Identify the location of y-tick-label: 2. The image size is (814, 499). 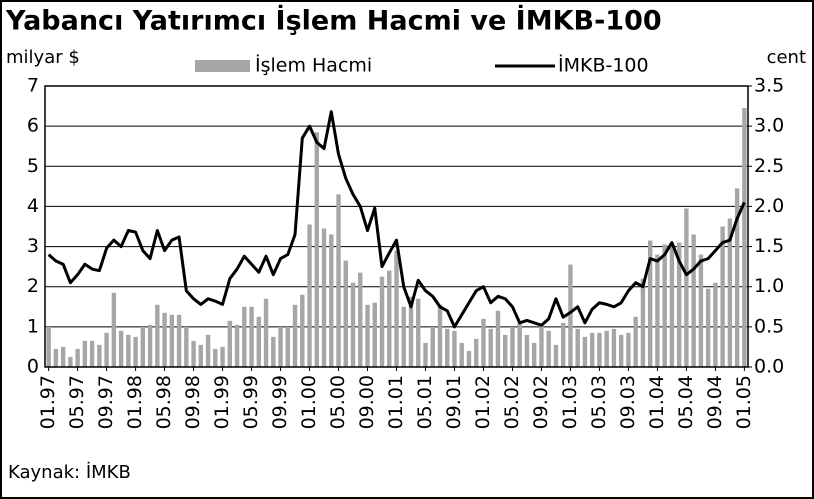
(33, 286).